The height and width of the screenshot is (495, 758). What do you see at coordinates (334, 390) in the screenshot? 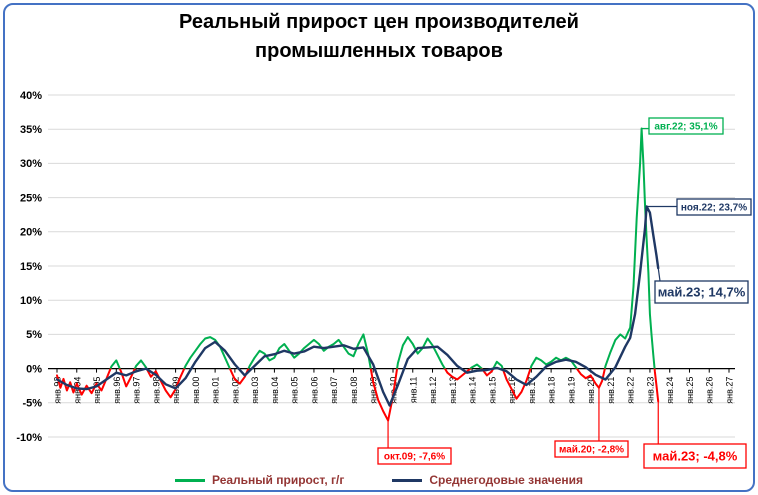
I see `x-axis-tick-label: янв.07` at bounding box center [334, 390].